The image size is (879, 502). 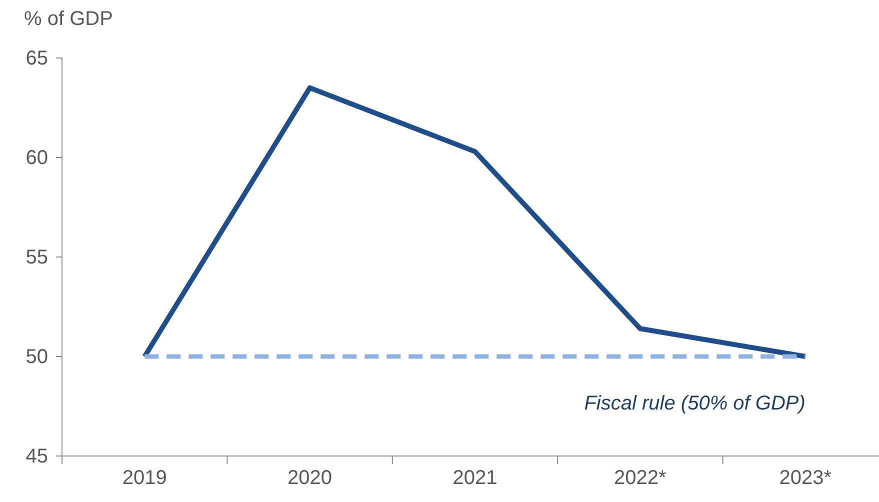 What do you see at coordinates (640, 478) in the screenshot?
I see `x-tick-label: 2022*` at bounding box center [640, 478].